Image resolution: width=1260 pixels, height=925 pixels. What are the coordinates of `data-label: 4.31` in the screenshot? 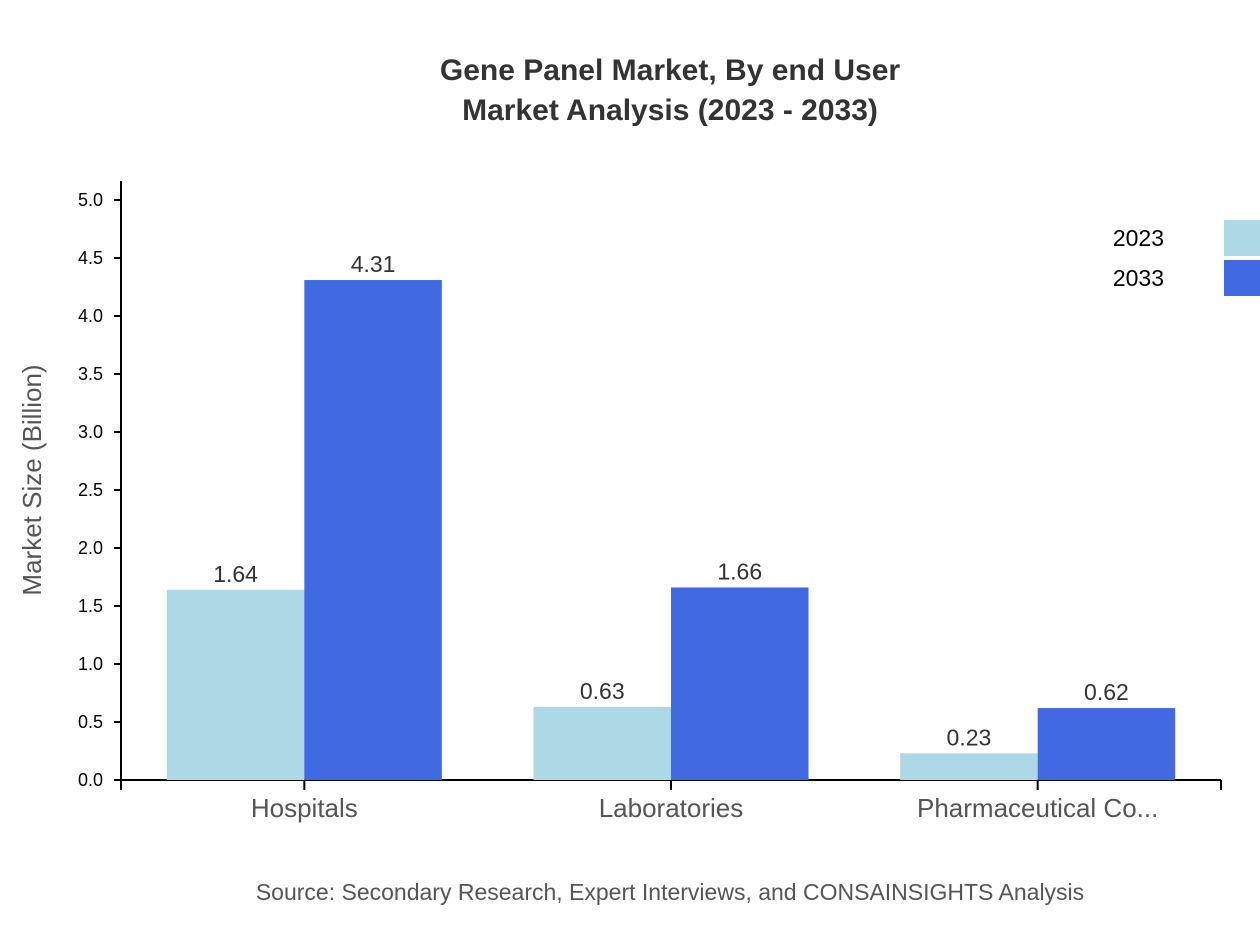 It's located at (373, 264).